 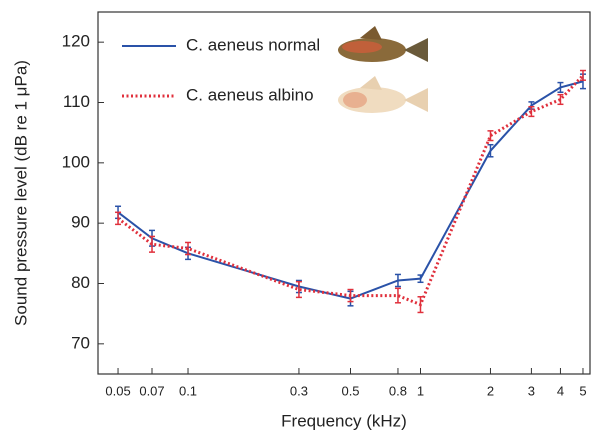 I want to click on y-tick-label: 110, so click(x=76, y=101).